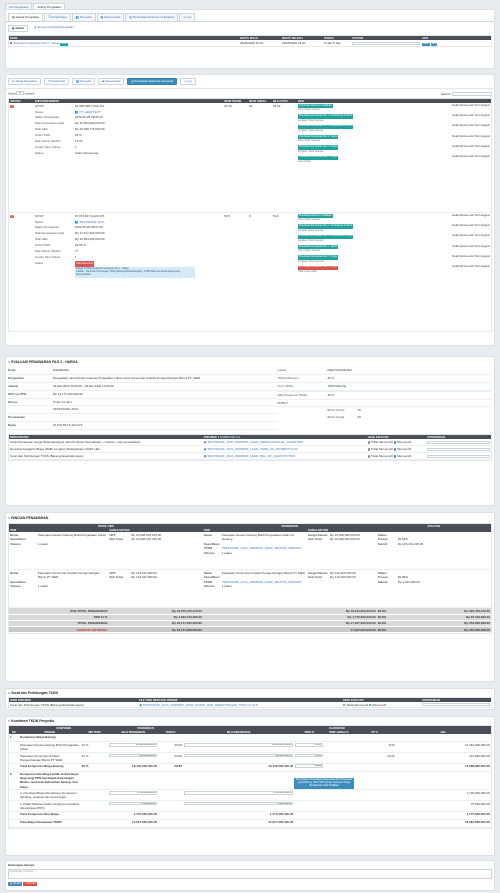 This screenshot has height=893, width=500. What do you see at coordinates (152, 82) in the screenshot?
I see `tab2-pembukaan: ▥ Pembukaan Dokumen & Evaluasi` at bounding box center [152, 82].